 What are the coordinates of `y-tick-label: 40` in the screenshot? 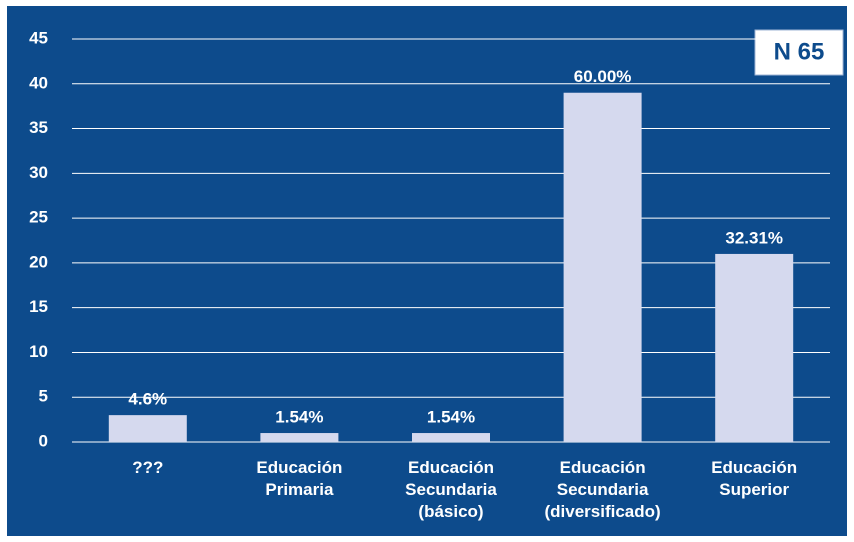 It's located at (38, 82).